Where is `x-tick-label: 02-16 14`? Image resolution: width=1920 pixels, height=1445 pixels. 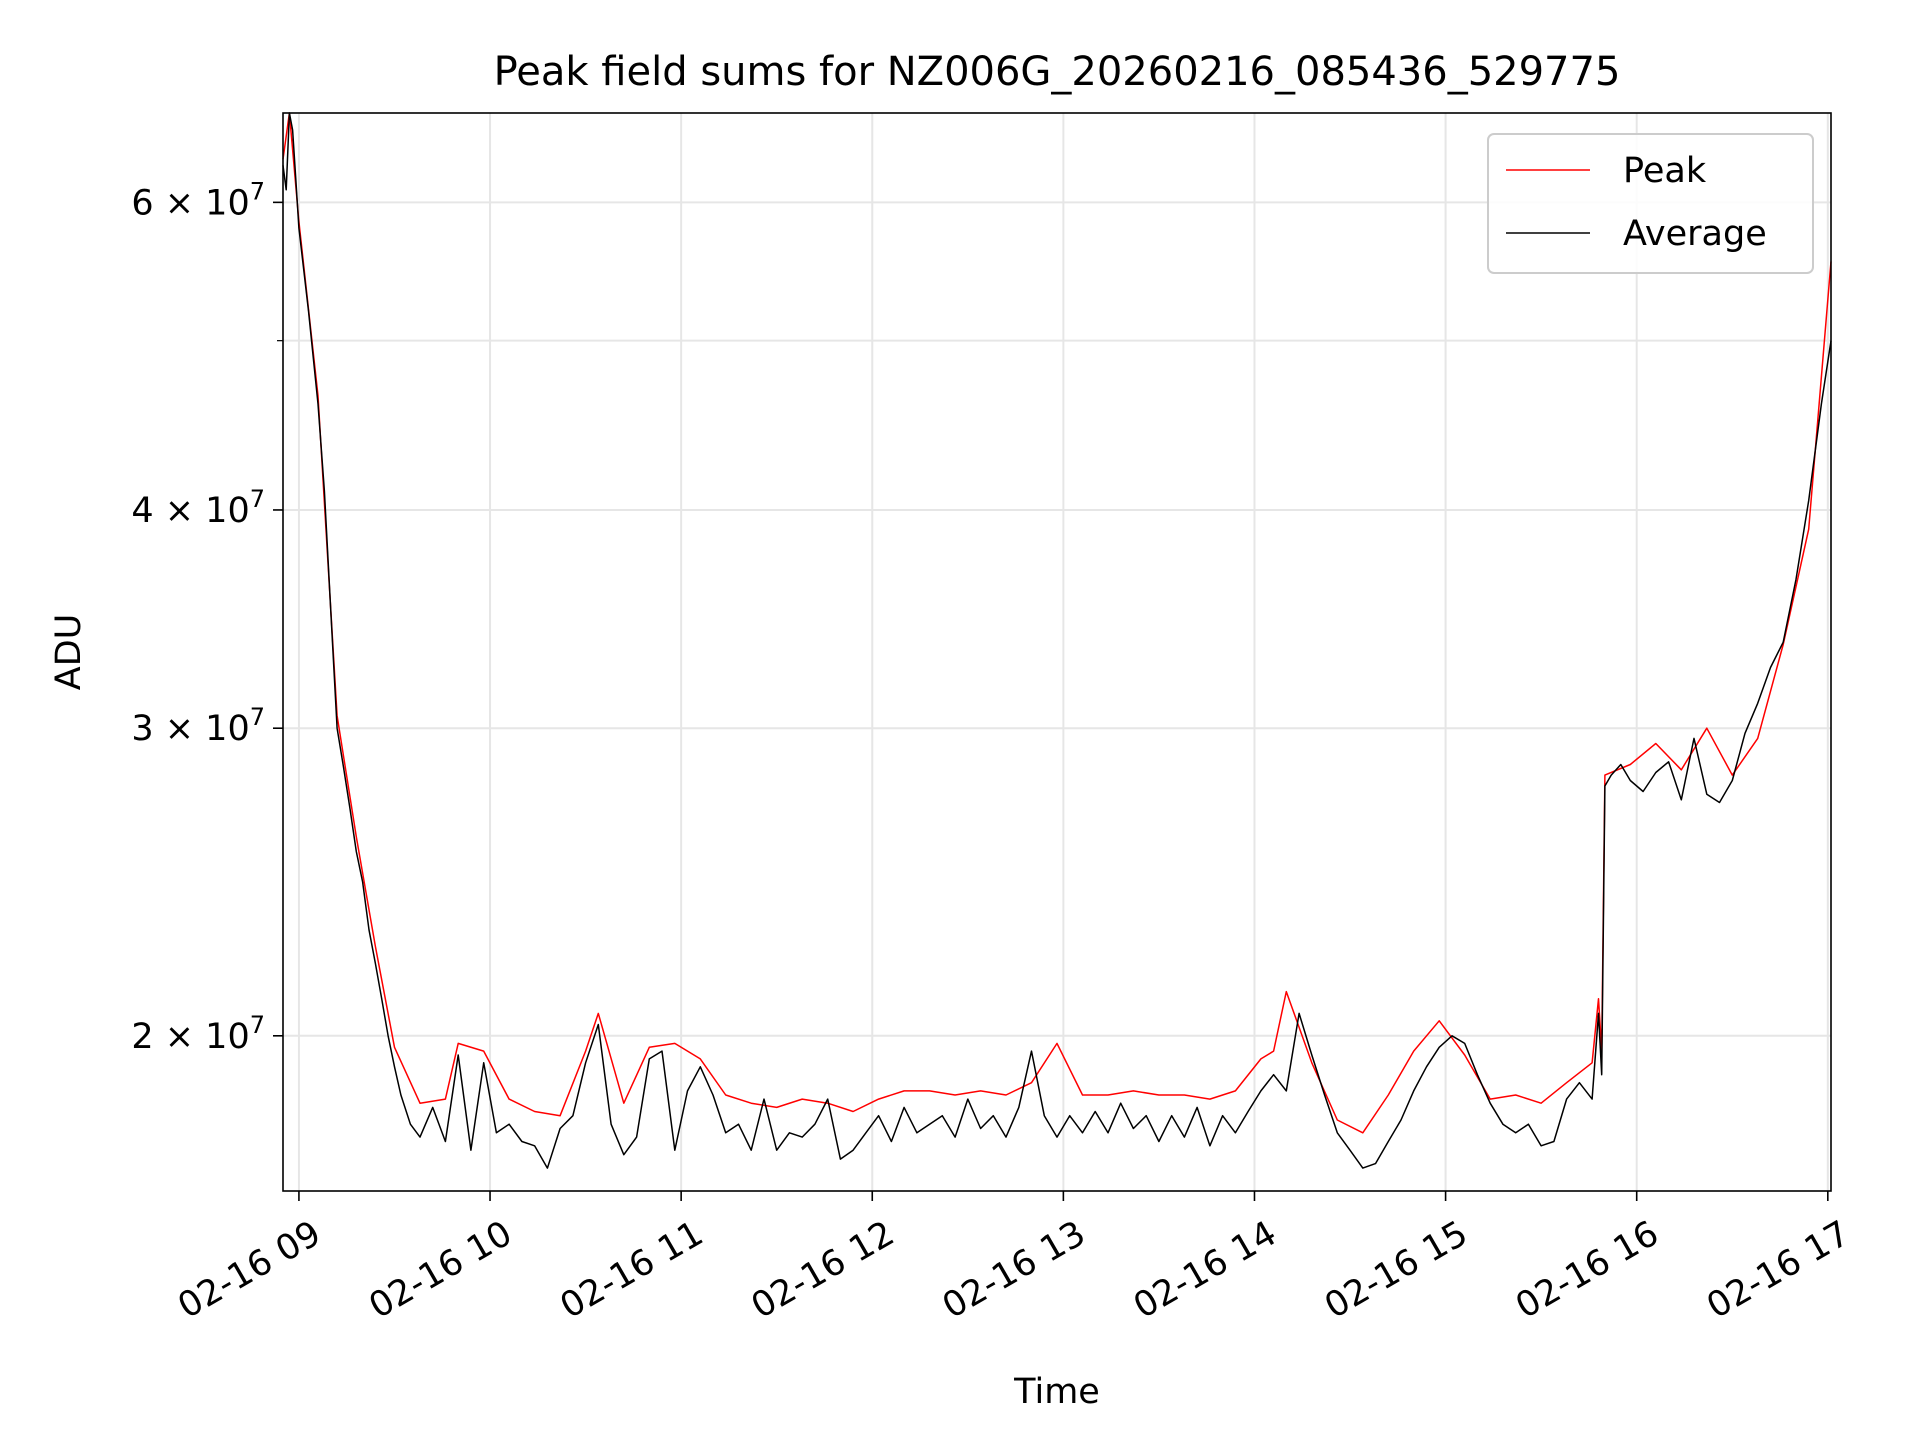 x-tick-label: 02-16 14 is located at coordinates (1205, 1270).